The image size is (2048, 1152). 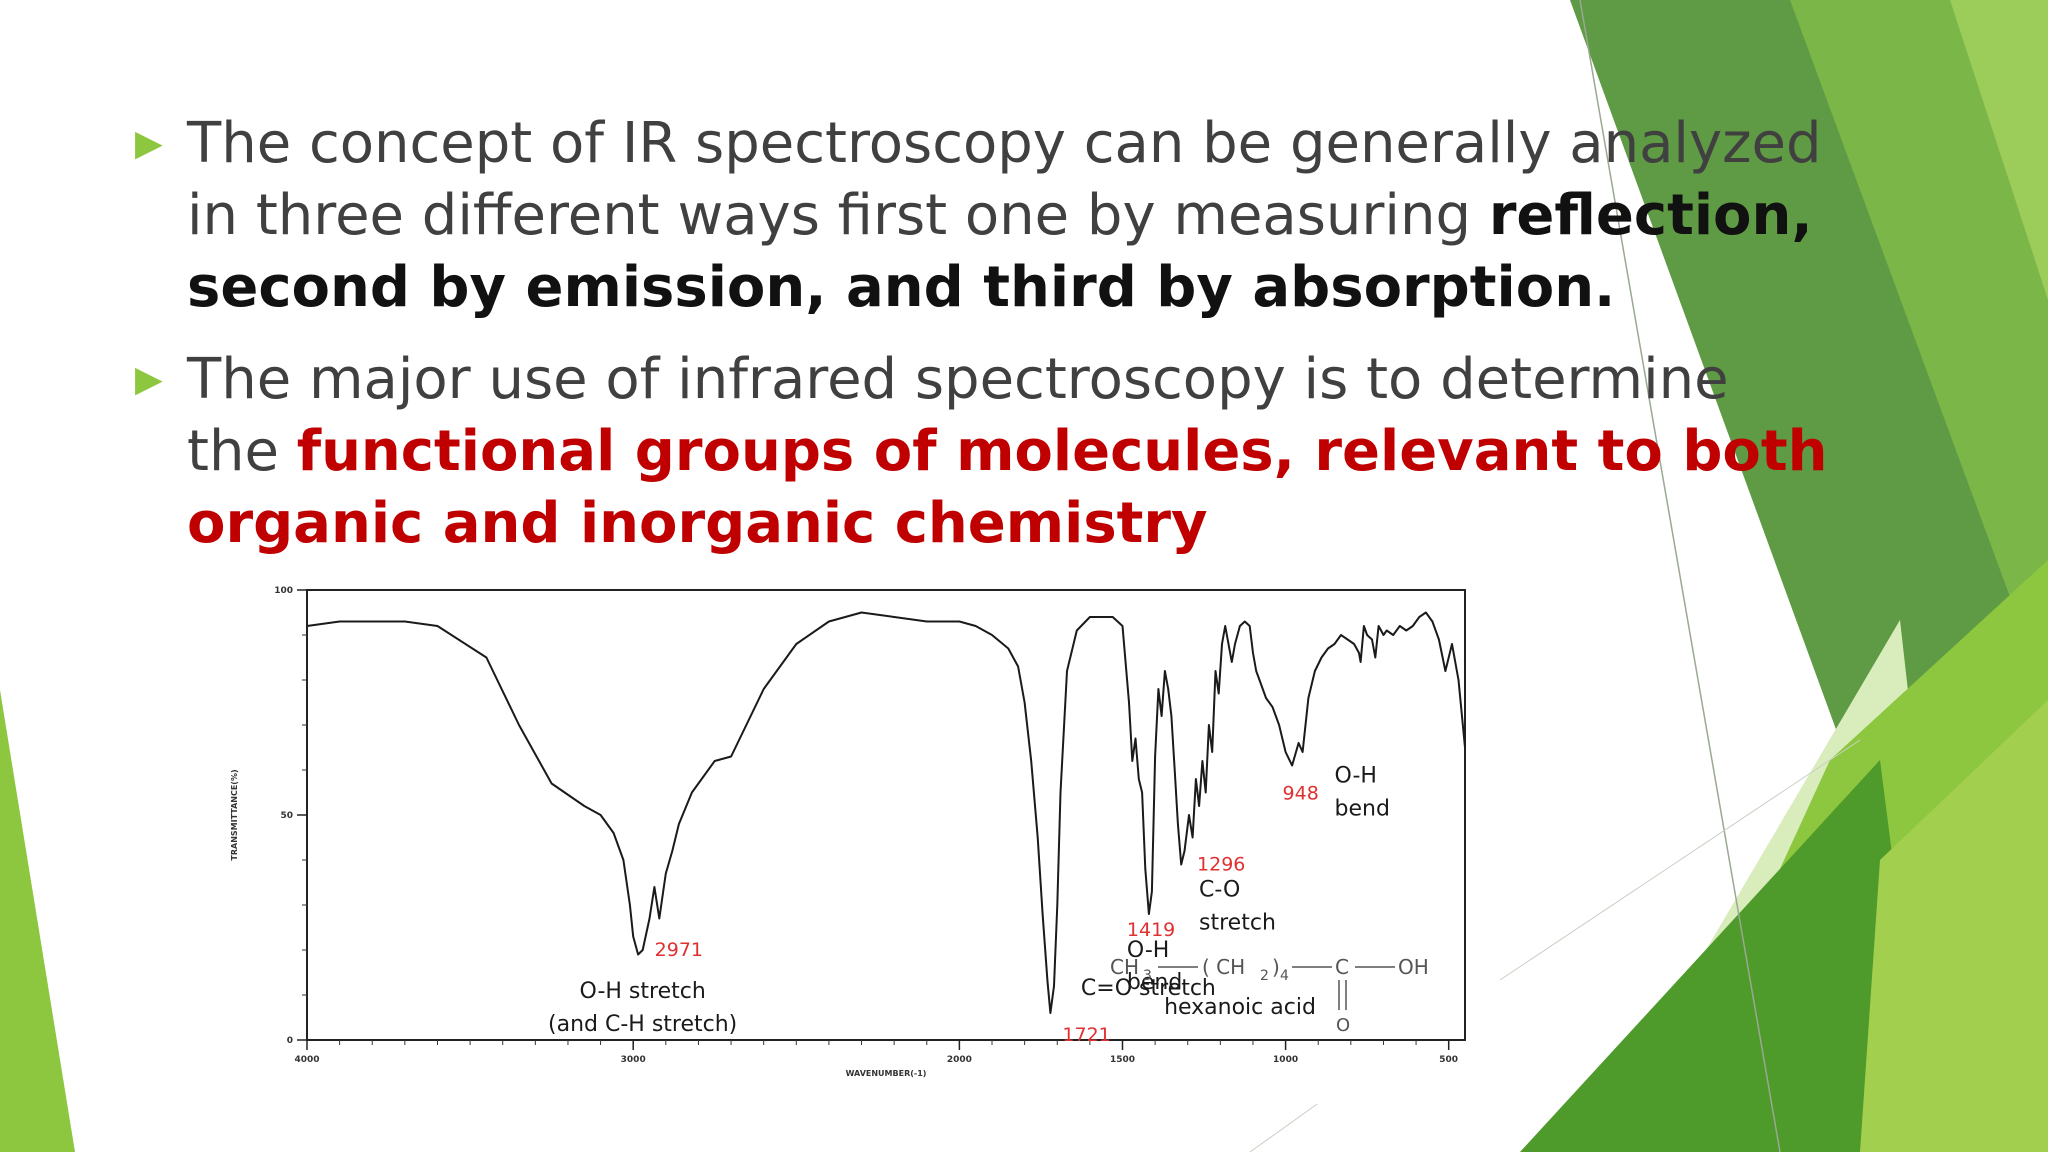 I want to click on peak-value-label: 1296, so click(x=1221, y=865).